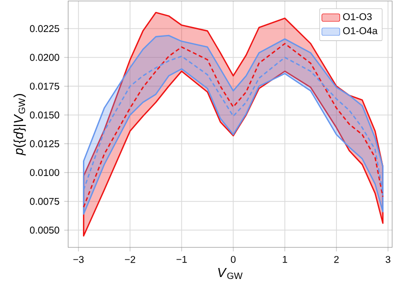 The image size is (400, 282). I want to click on legend-label: O1-O4a, so click(360, 30).